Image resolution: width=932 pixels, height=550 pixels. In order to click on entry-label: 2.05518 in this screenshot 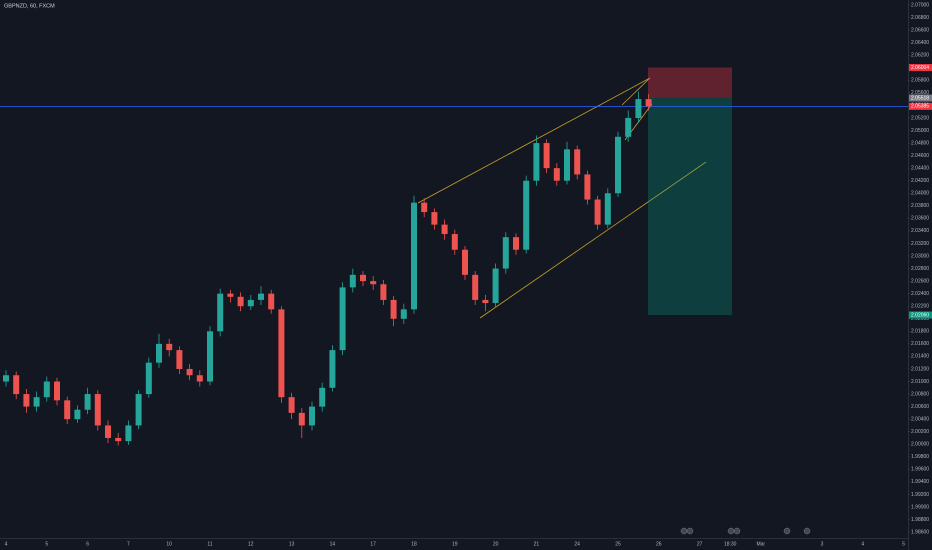, I will do `click(920, 98)`.